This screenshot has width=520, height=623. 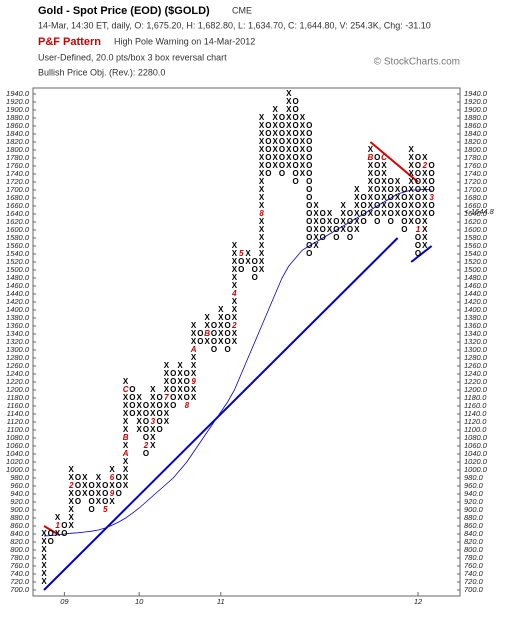 I want to click on y-tick-label-right: 1300.0, so click(x=476, y=349).